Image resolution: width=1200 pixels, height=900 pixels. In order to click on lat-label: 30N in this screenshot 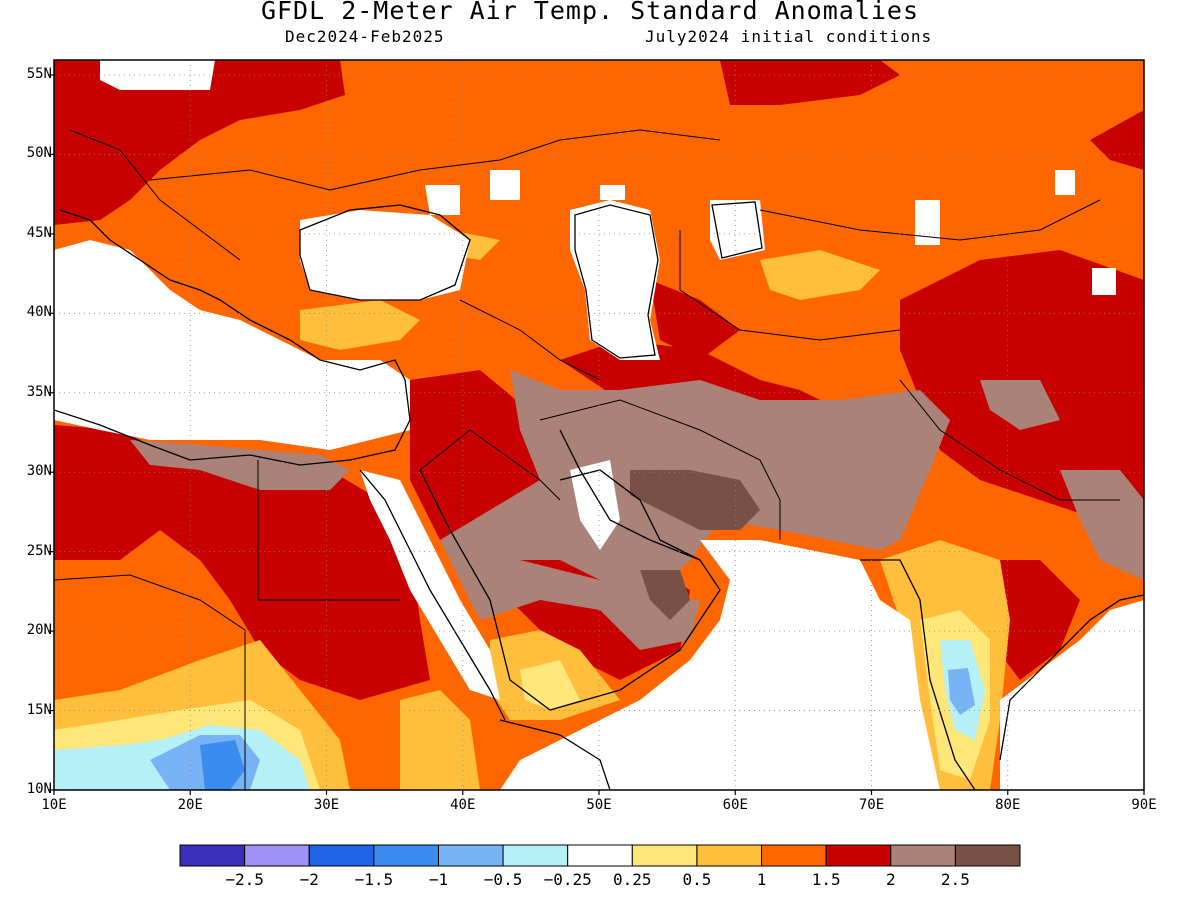, I will do `click(39, 471)`.